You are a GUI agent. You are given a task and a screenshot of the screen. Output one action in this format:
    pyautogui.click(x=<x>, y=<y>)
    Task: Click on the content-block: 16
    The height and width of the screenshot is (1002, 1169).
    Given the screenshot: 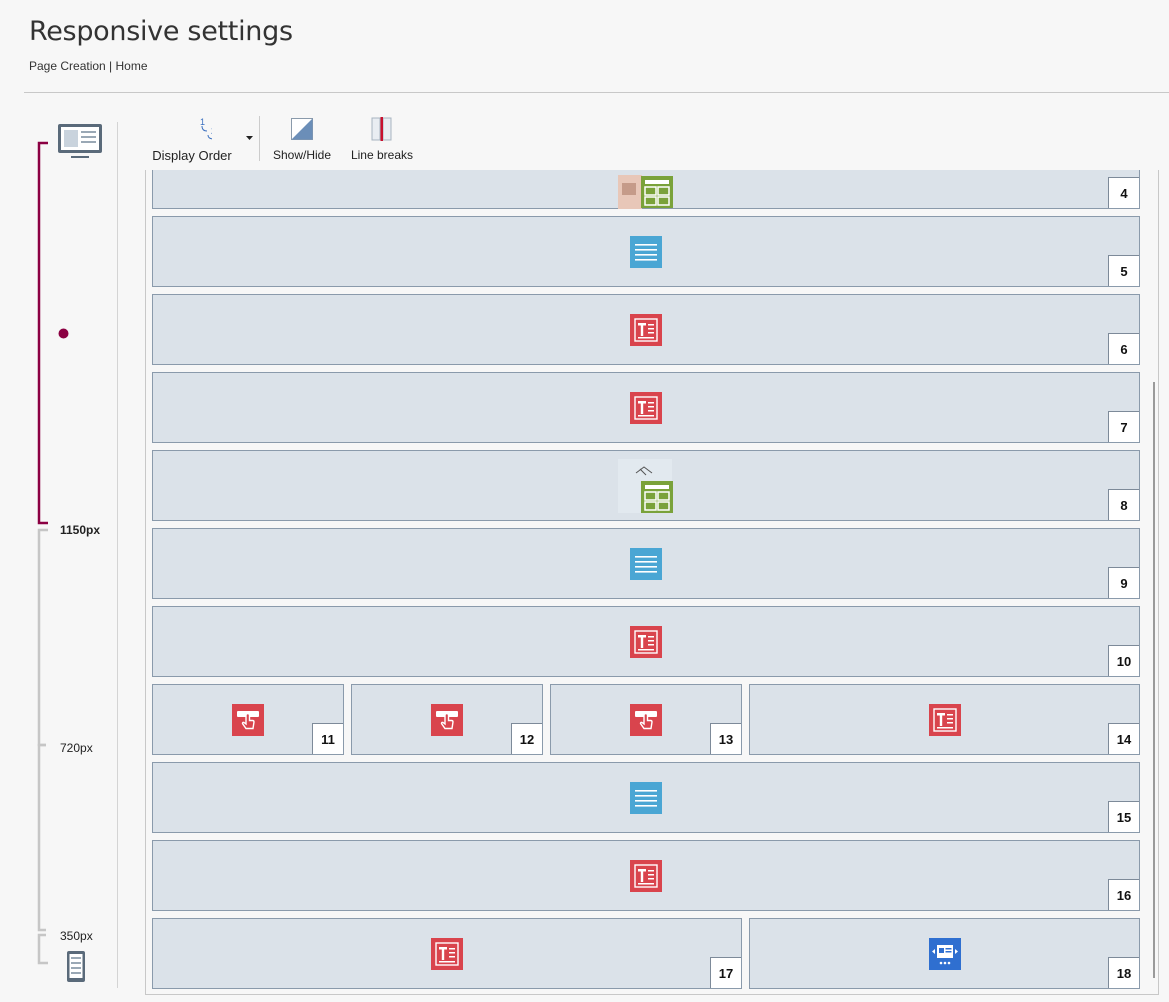 What is the action you would take?
    pyautogui.click(x=646, y=875)
    